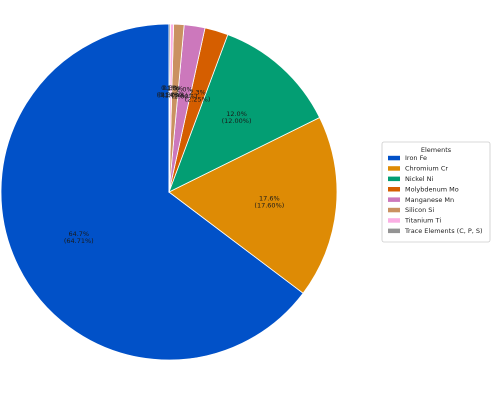 Image resolution: width=495 pixels, height=400 pixels. Describe the element at coordinates (79, 237) in the screenshot. I see `slice-label: 64.7% (64.71%)` at that location.